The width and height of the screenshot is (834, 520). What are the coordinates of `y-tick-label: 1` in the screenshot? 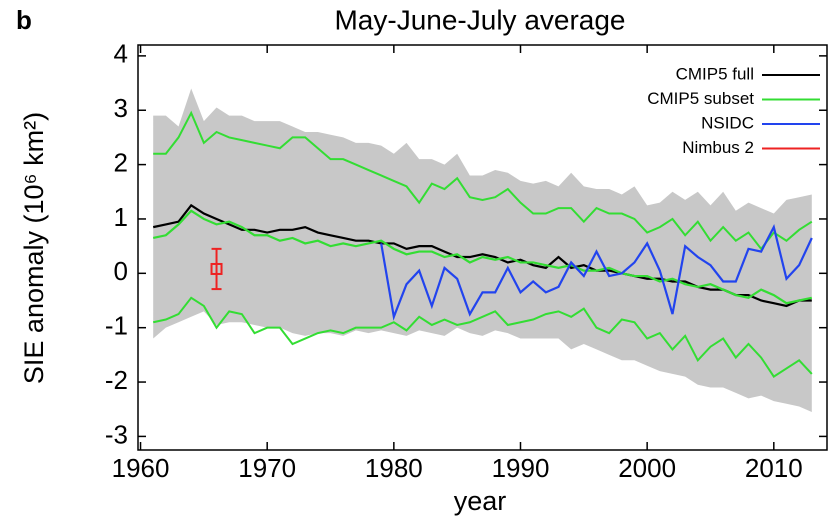 It's located at (121, 217).